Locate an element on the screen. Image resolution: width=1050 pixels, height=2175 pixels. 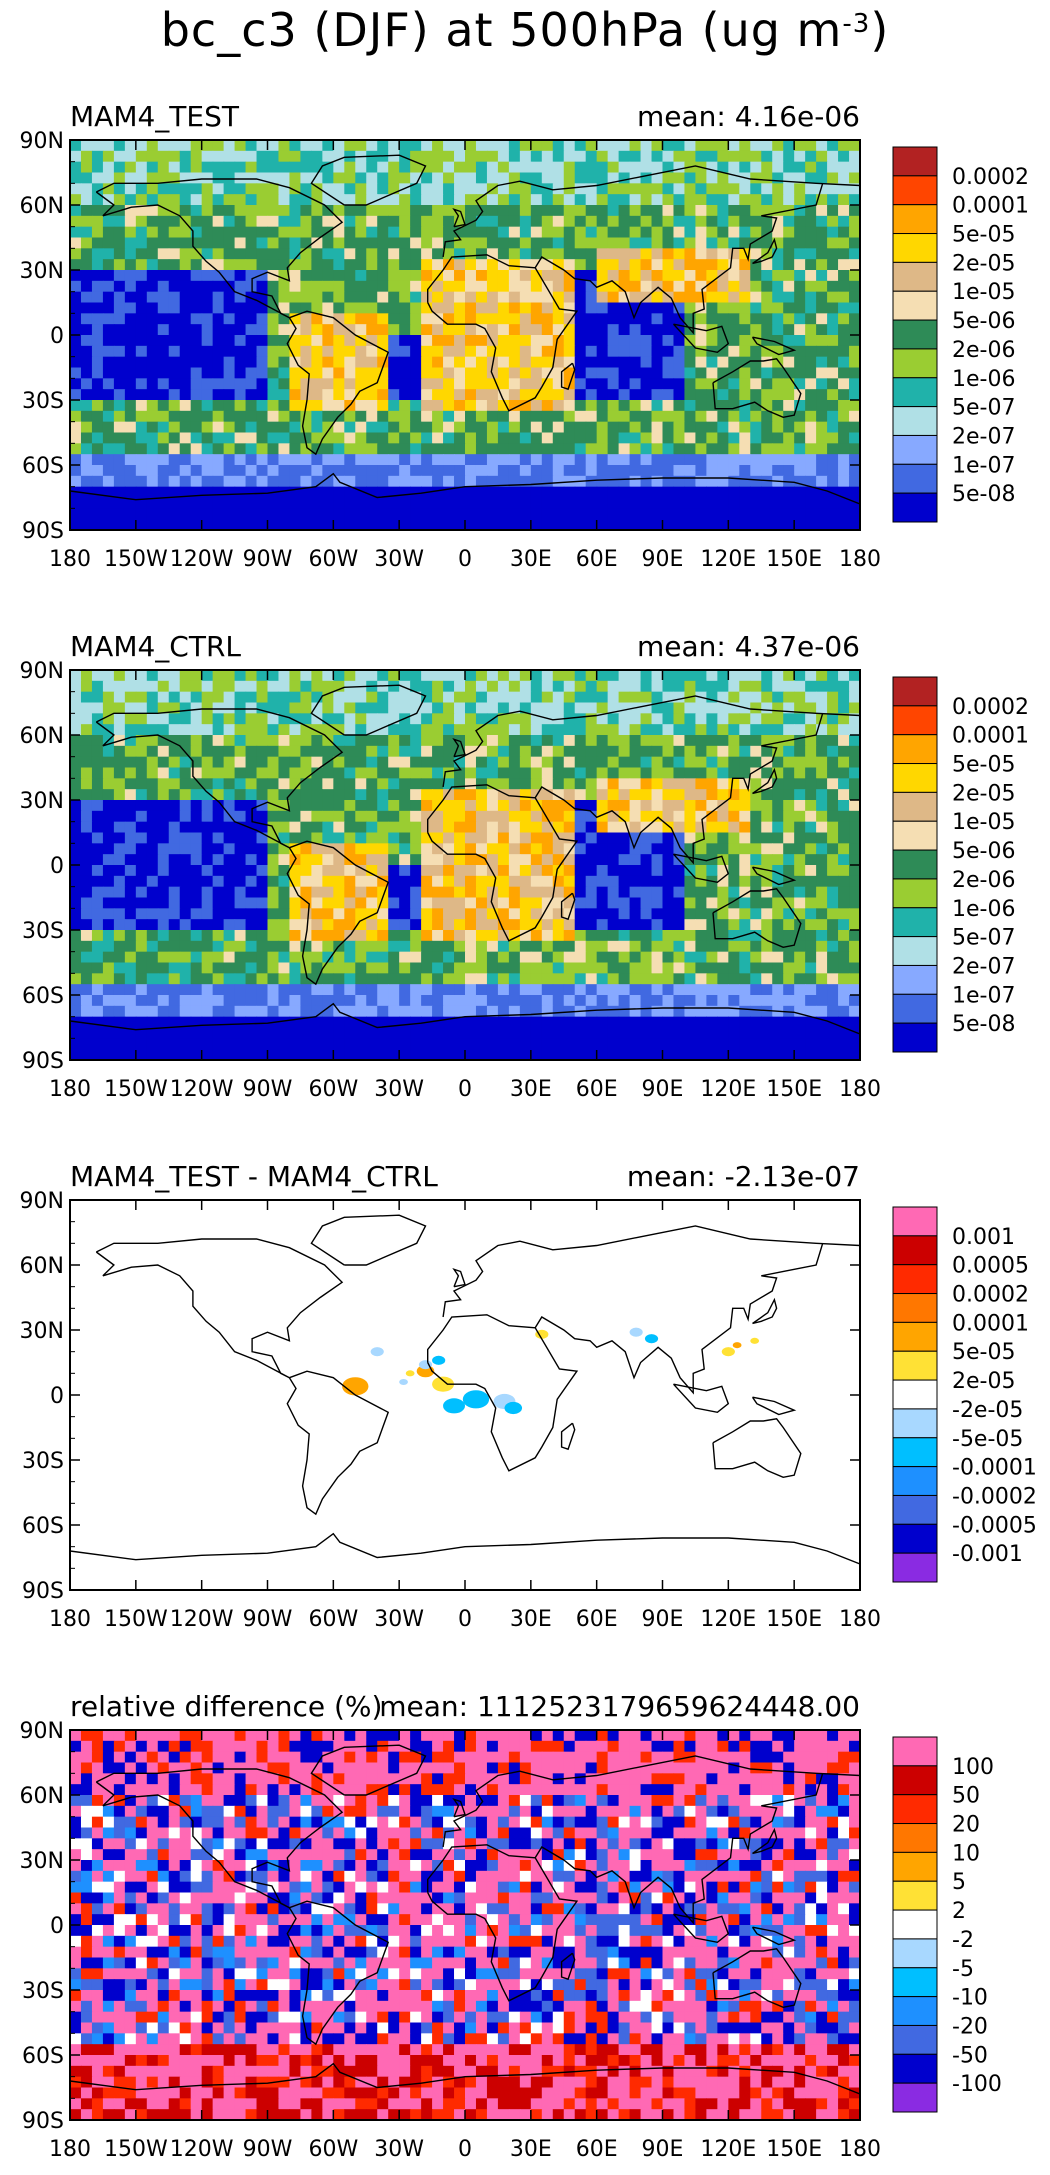
x-tick-label: 60W is located at coordinates (333, 559).